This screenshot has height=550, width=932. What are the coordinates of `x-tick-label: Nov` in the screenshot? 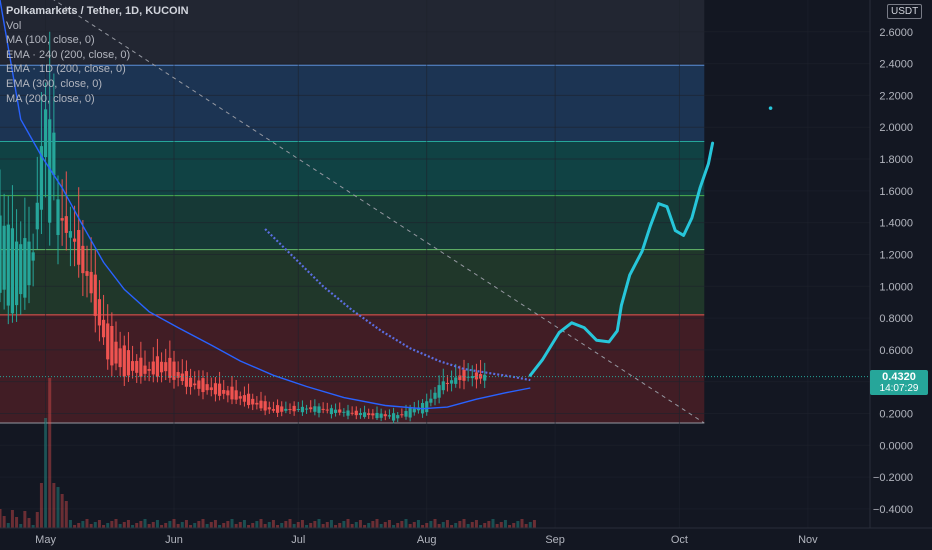 It's located at (808, 540).